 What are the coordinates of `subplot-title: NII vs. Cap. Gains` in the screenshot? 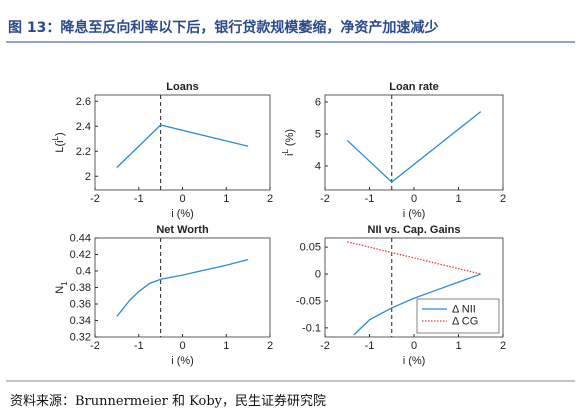 It's located at (414, 230).